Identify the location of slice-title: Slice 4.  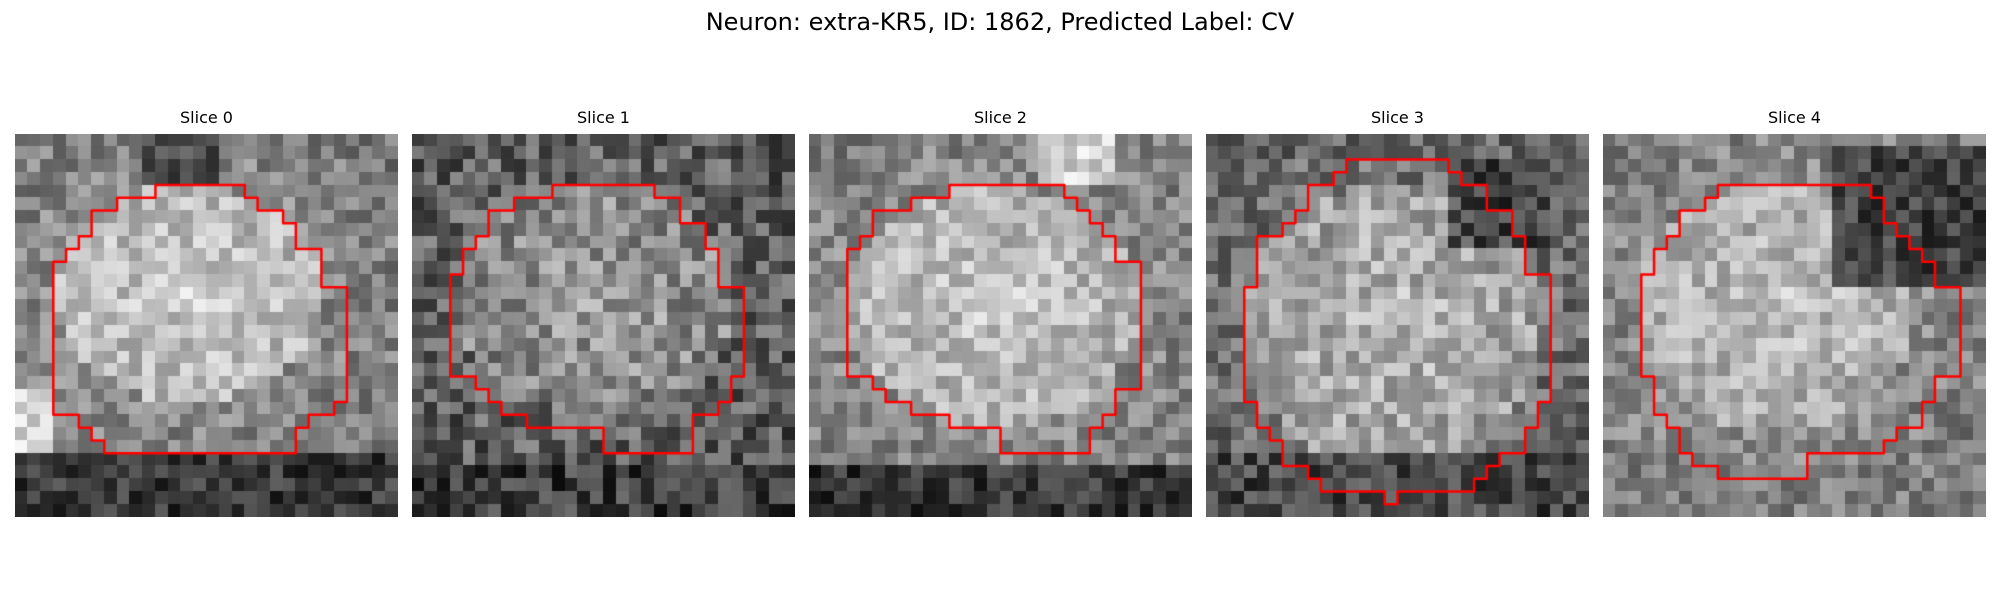
(1794, 117).